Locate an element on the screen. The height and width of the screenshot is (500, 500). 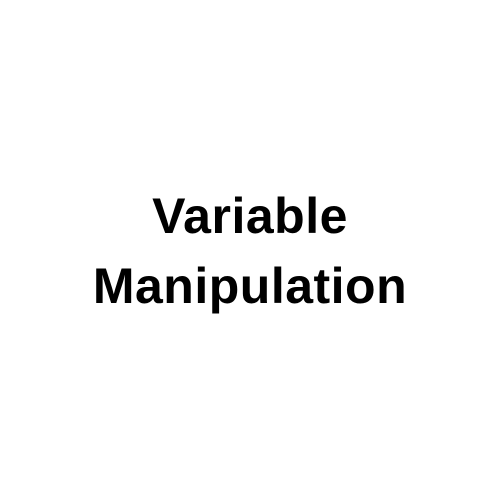
title-line-1: Variable is located at coordinates (250, 216).